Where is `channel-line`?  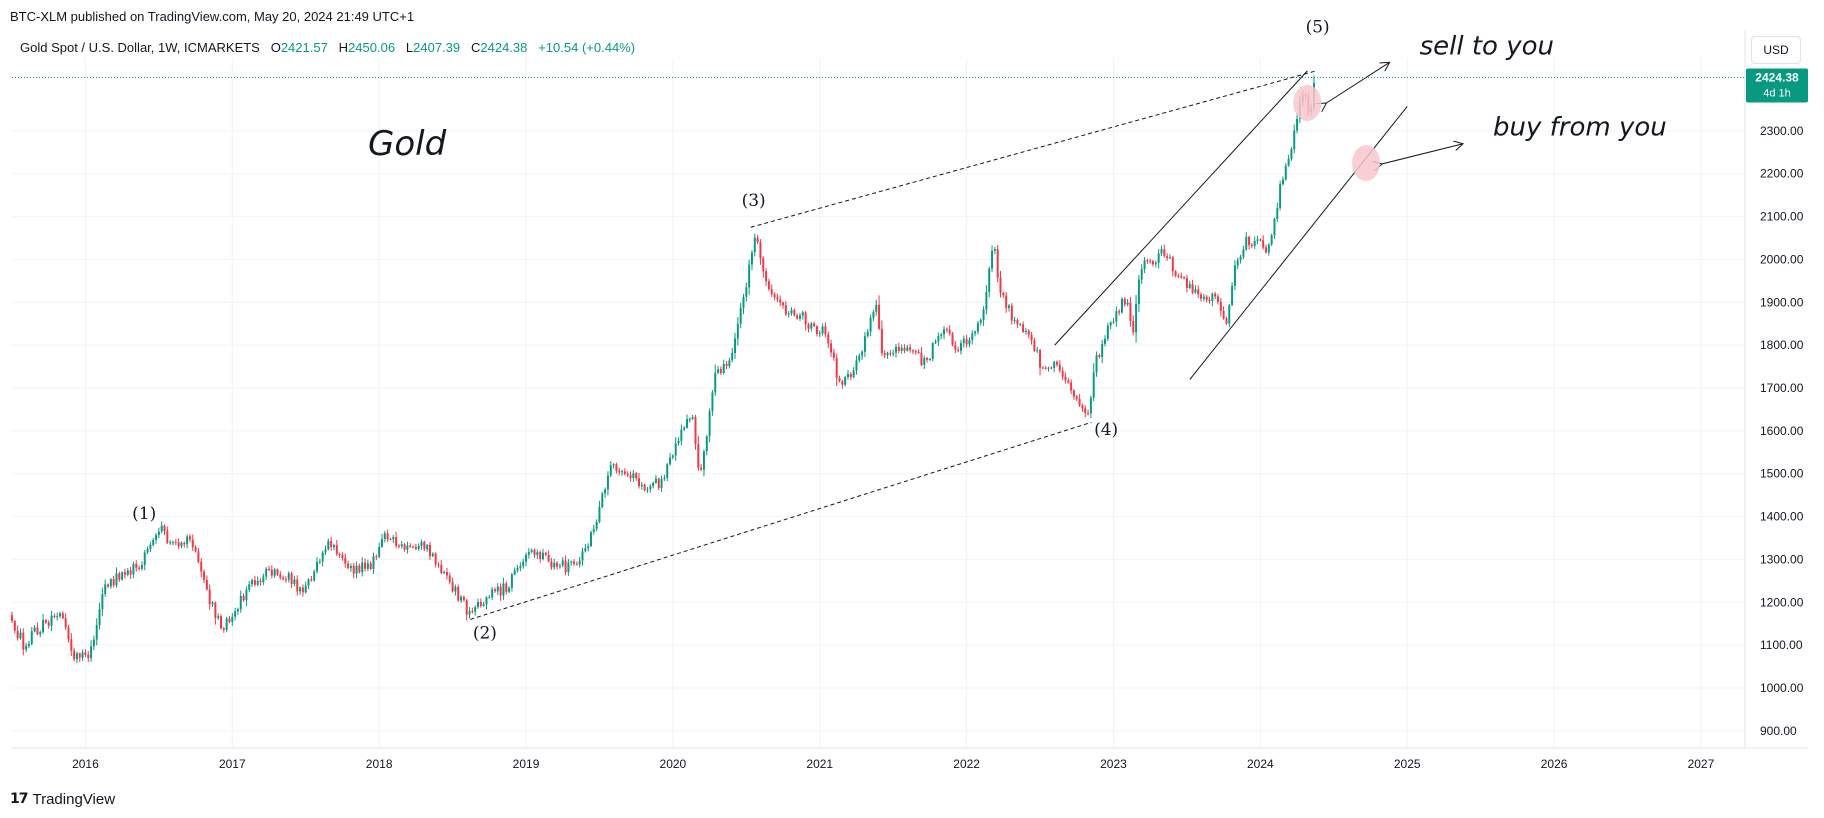 channel-line is located at coordinates (1181, 208).